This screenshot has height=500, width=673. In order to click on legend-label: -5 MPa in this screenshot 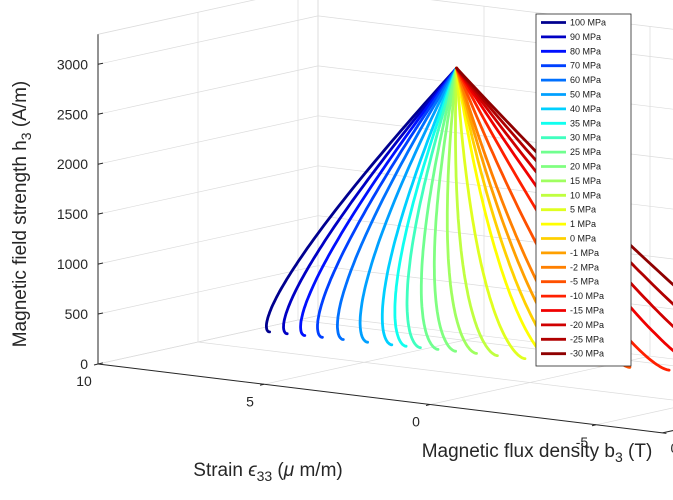, I will do `click(584, 282)`.